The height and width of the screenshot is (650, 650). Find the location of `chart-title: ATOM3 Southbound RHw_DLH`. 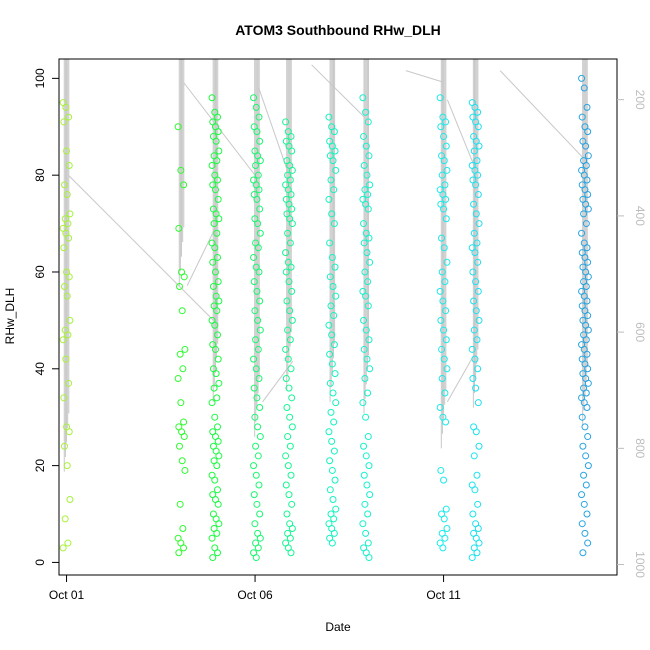

chart-title: ATOM3 Southbound RHw_DLH is located at coordinates (338, 30).